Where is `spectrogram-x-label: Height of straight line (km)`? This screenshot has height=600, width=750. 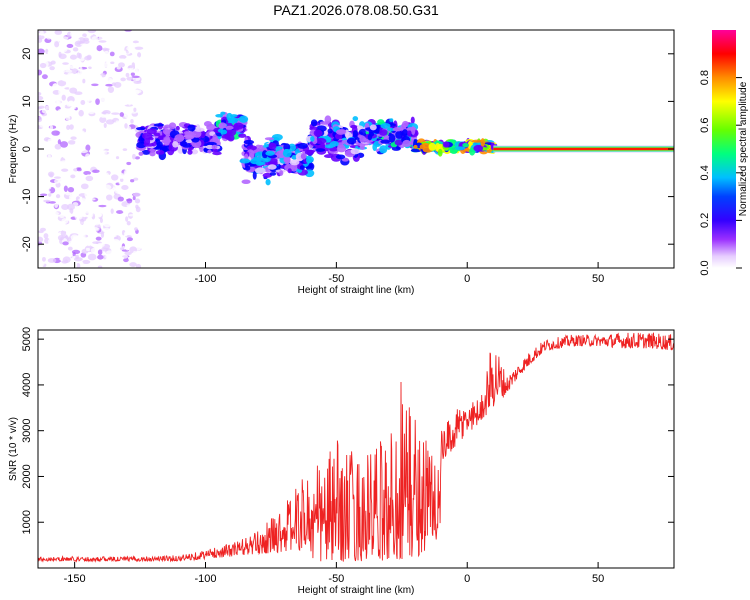
spectrogram-x-label: Height of straight line (km) is located at coordinates (356, 290).